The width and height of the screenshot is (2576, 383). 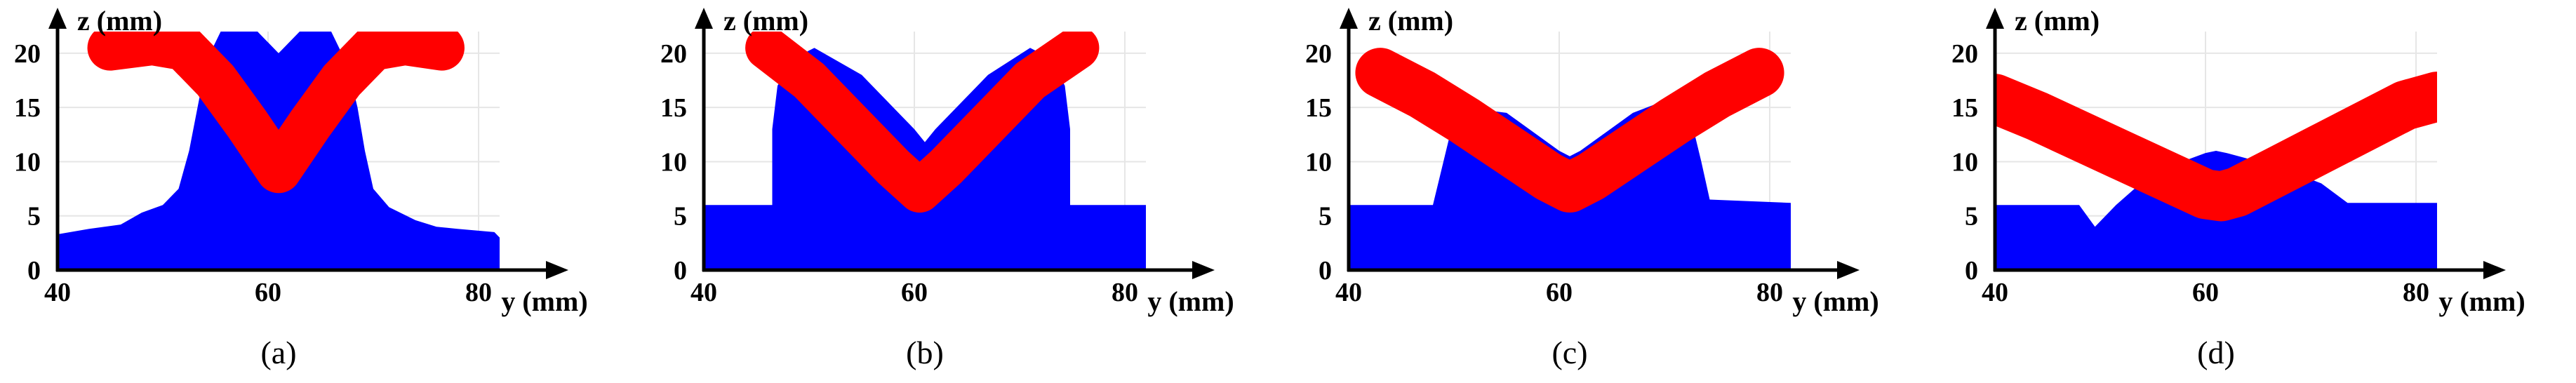 What do you see at coordinates (925, 352) in the screenshot?
I see `panel-caption: (b)` at bounding box center [925, 352].